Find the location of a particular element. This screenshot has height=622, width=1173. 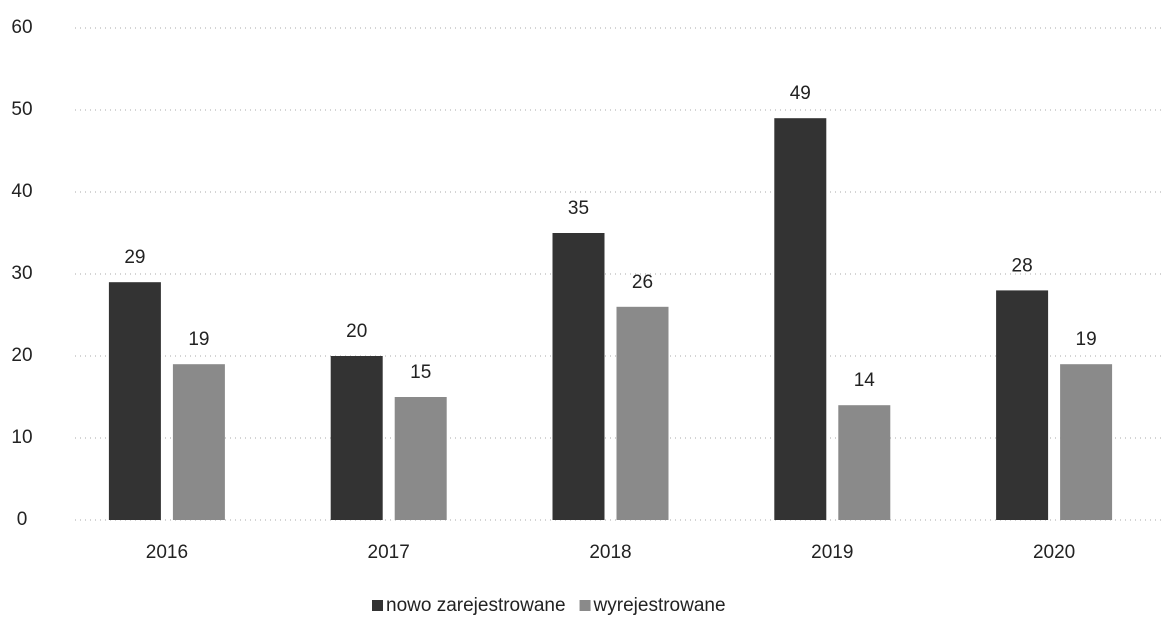

y-tick-label: 50 is located at coordinates (21, 109).